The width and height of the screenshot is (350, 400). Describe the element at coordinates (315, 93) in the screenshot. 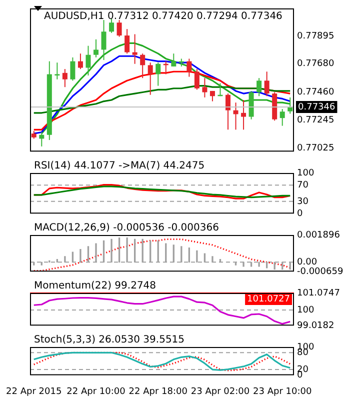

I see `y-tick-label: 0.77460` at that location.